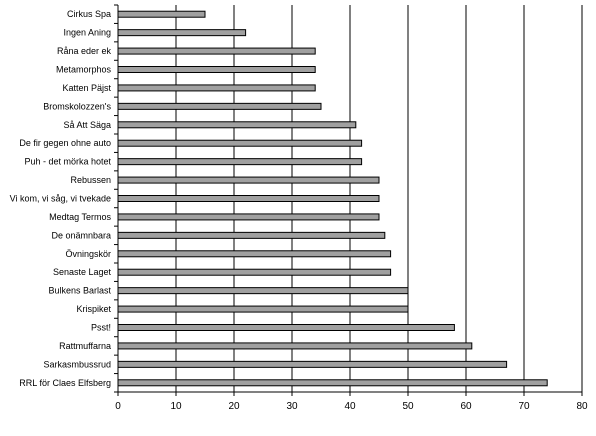 This screenshot has height=436, width=596. Describe the element at coordinates (67, 162) in the screenshot. I see `category-label: Puh - det mörka hotet` at that location.